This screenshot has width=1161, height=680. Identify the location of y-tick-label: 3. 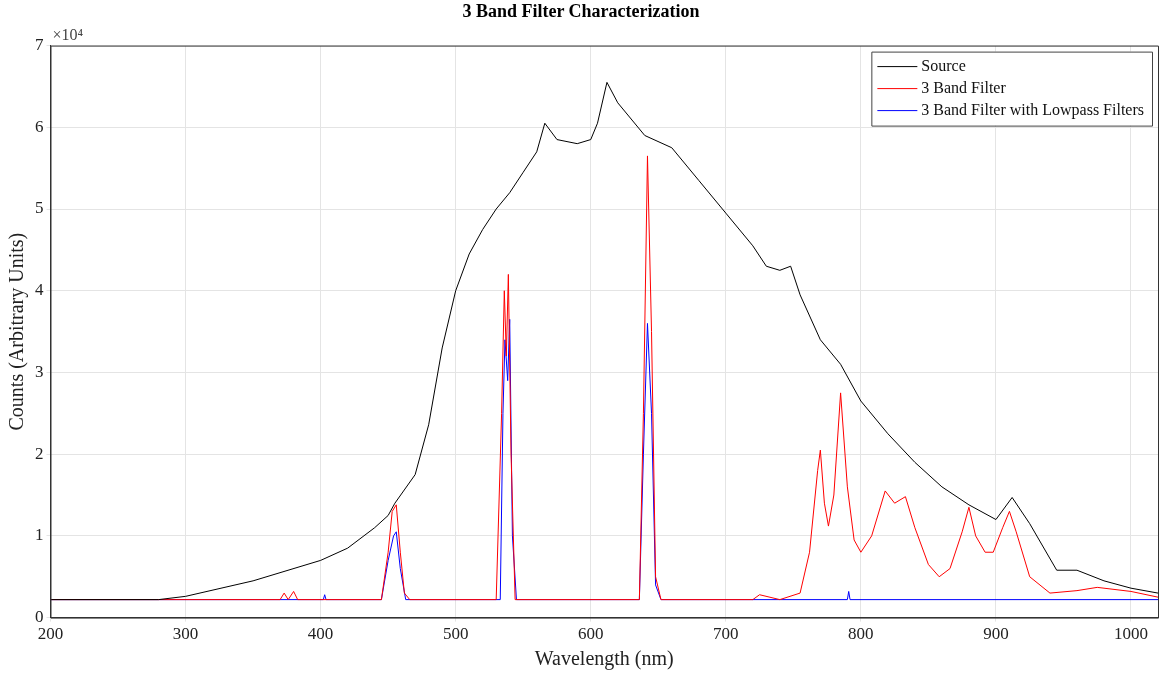
(39, 371).